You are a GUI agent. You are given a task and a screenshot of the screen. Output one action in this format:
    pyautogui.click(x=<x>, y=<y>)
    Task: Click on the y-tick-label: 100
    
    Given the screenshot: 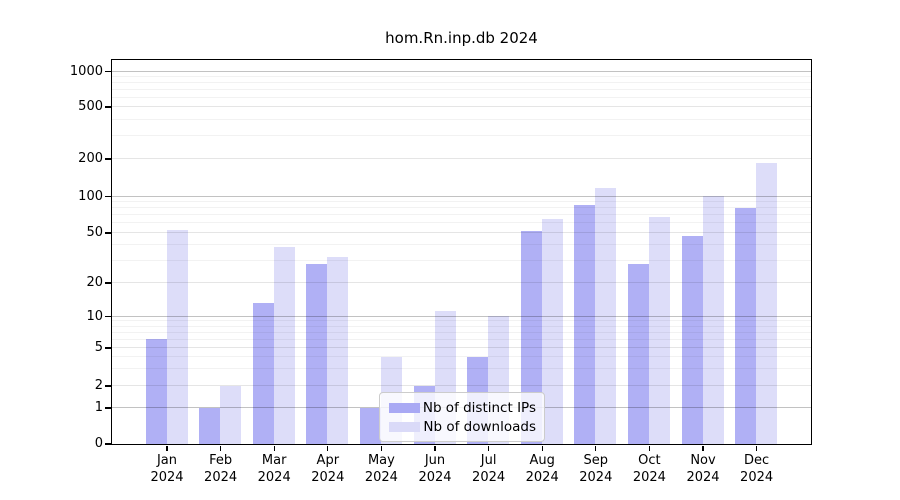 What is the action you would take?
    pyautogui.click(x=90, y=196)
    